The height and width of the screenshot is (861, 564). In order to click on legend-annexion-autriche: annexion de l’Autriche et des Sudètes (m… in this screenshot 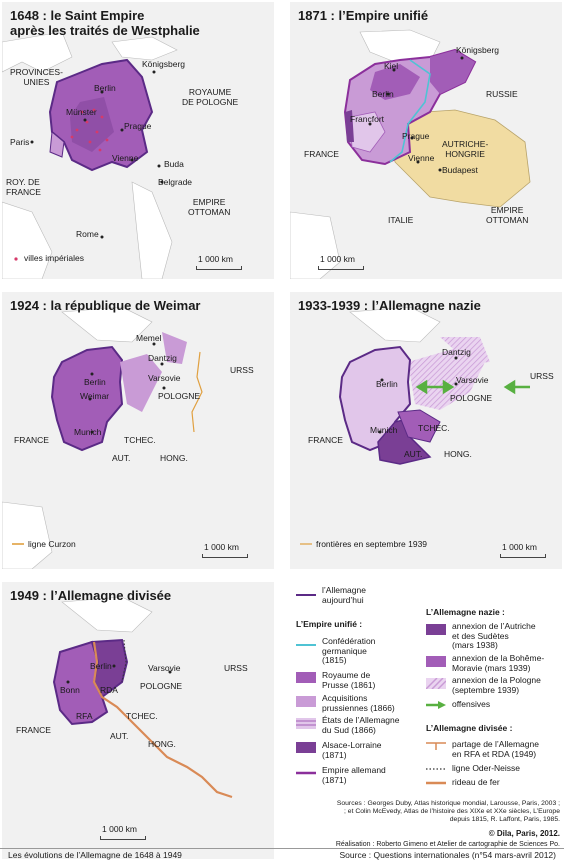, I will do `click(494, 635)`.